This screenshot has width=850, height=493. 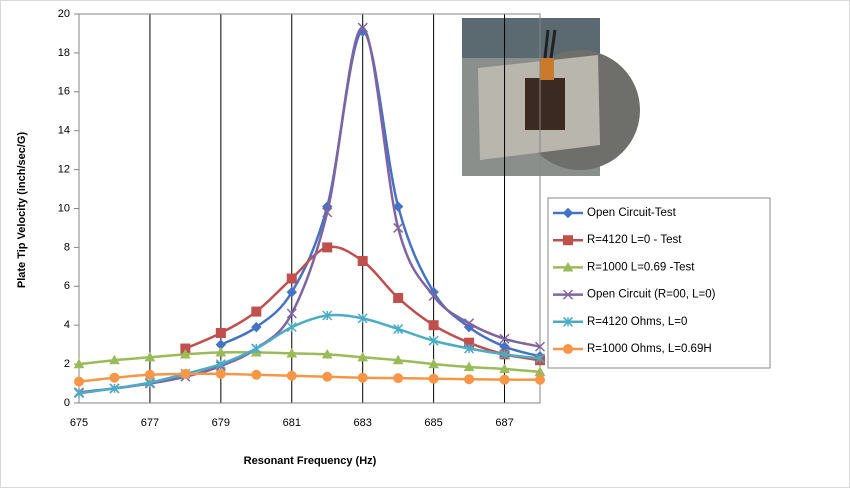 What do you see at coordinates (67, 403) in the screenshot?
I see `y-tick-label: 0` at bounding box center [67, 403].